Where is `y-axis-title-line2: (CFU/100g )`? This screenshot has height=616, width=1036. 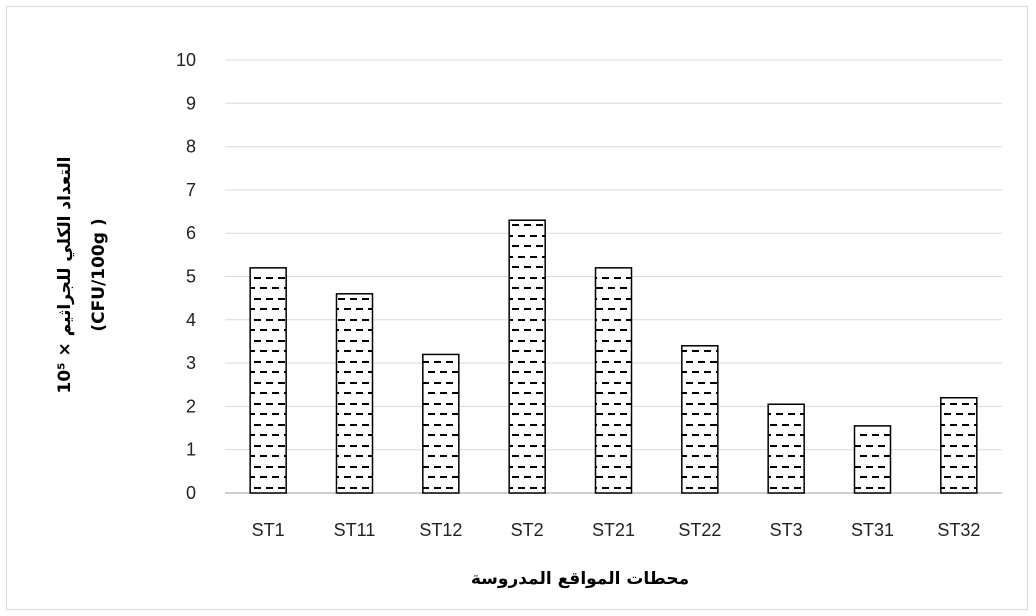
y-axis-title-line2: (CFU/100g ) is located at coordinates (99, 274).